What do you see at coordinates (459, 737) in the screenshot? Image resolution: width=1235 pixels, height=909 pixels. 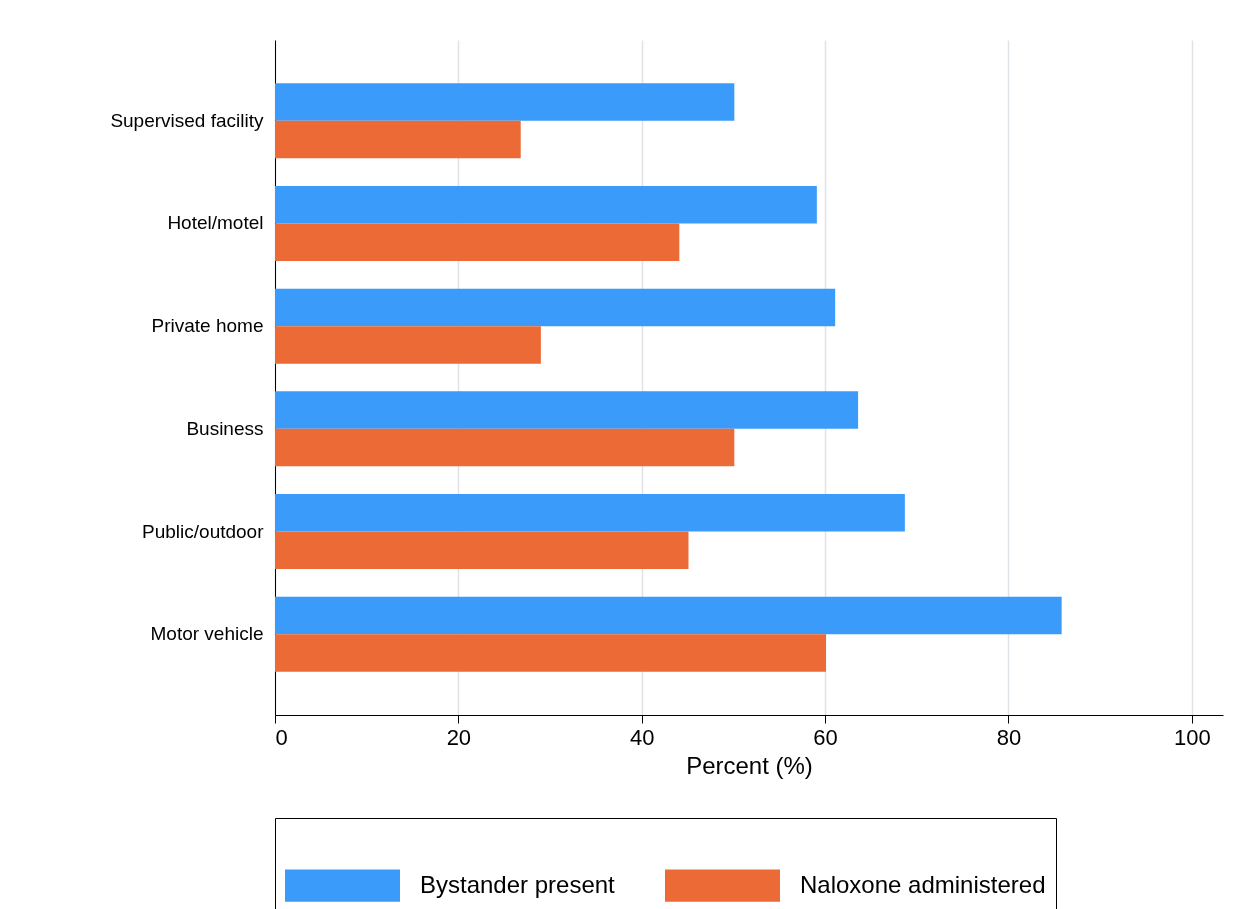 I see `x-tick-label: 20` at bounding box center [459, 737].